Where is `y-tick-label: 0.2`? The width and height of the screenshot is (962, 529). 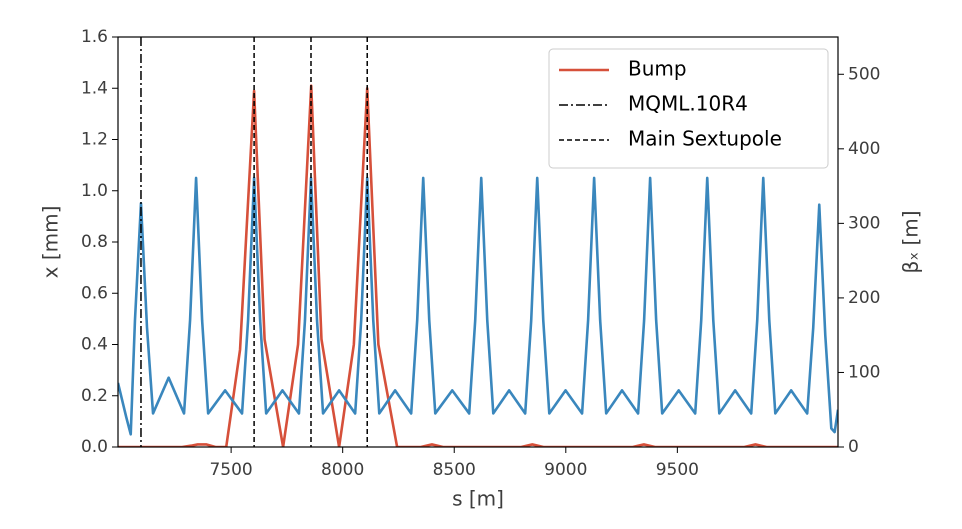 y-tick-label: 0.2 is located at coordinates (94, 396).